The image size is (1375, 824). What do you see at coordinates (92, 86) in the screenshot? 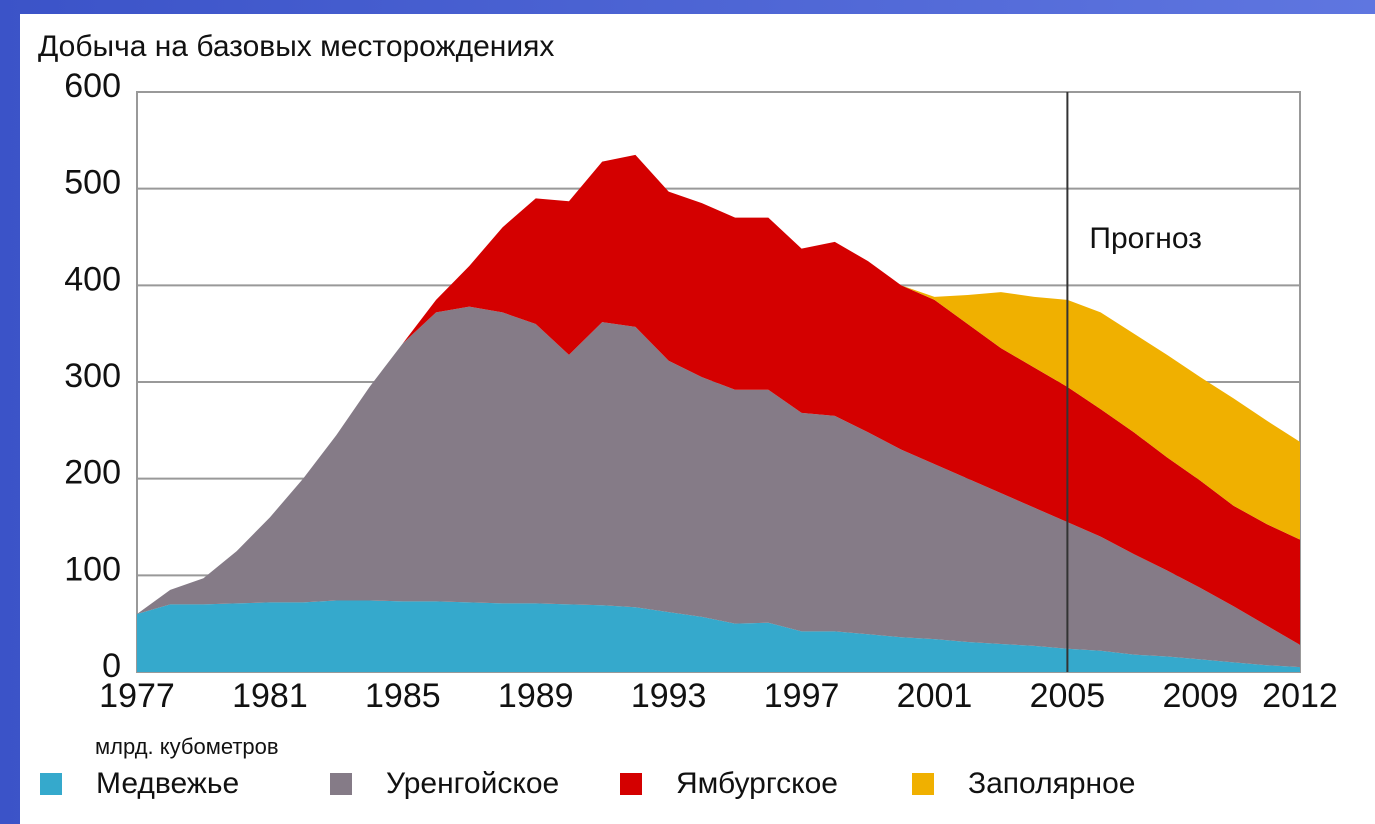
I see `y-tick-label: 600` at bounding box center [92, 86].